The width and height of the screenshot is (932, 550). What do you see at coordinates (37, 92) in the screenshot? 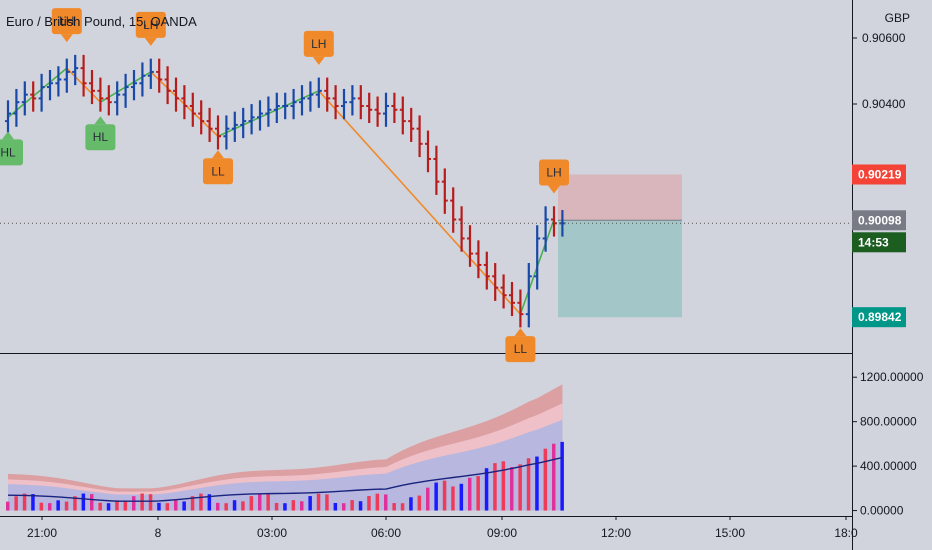
I see `swing-line` at bounding box center [37, 92].